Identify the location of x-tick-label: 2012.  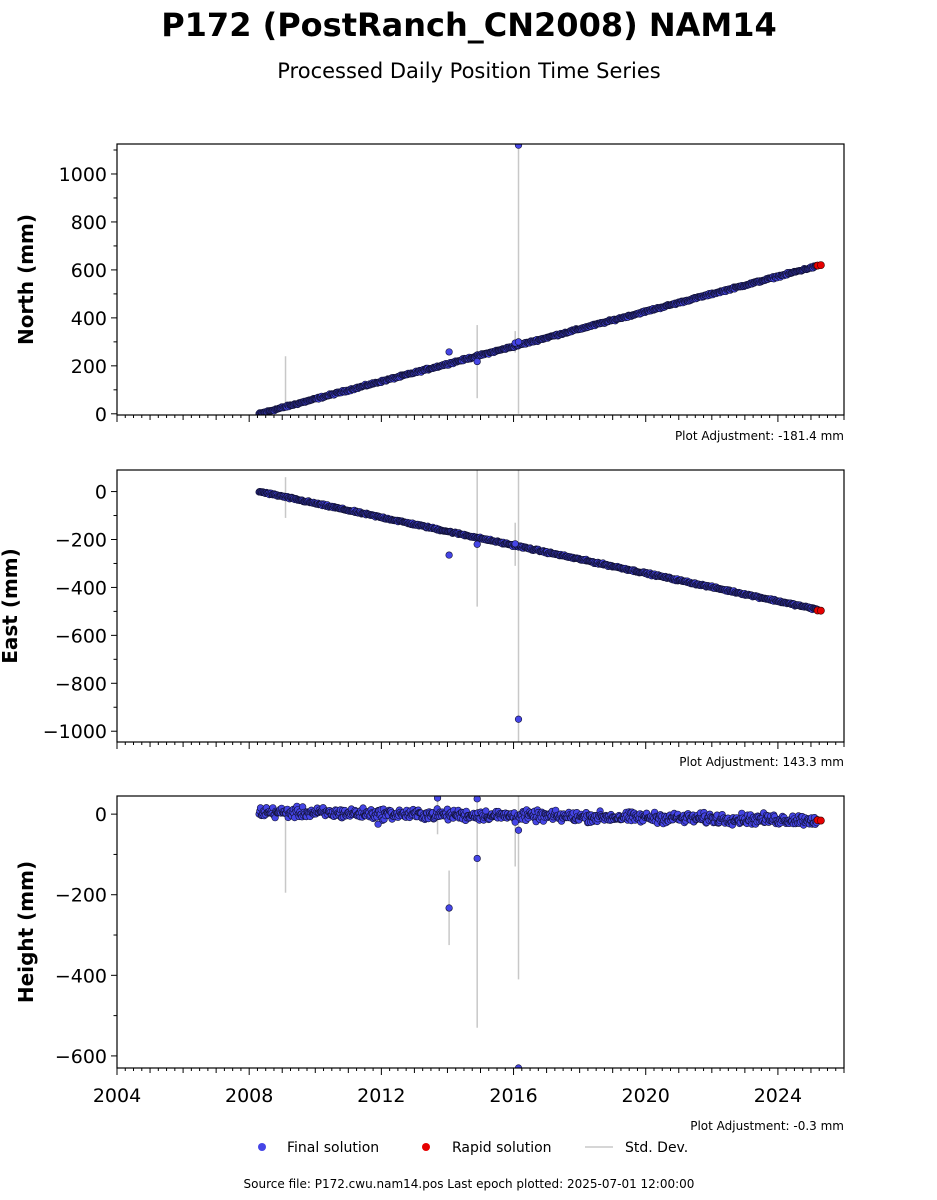
(381, 1096).